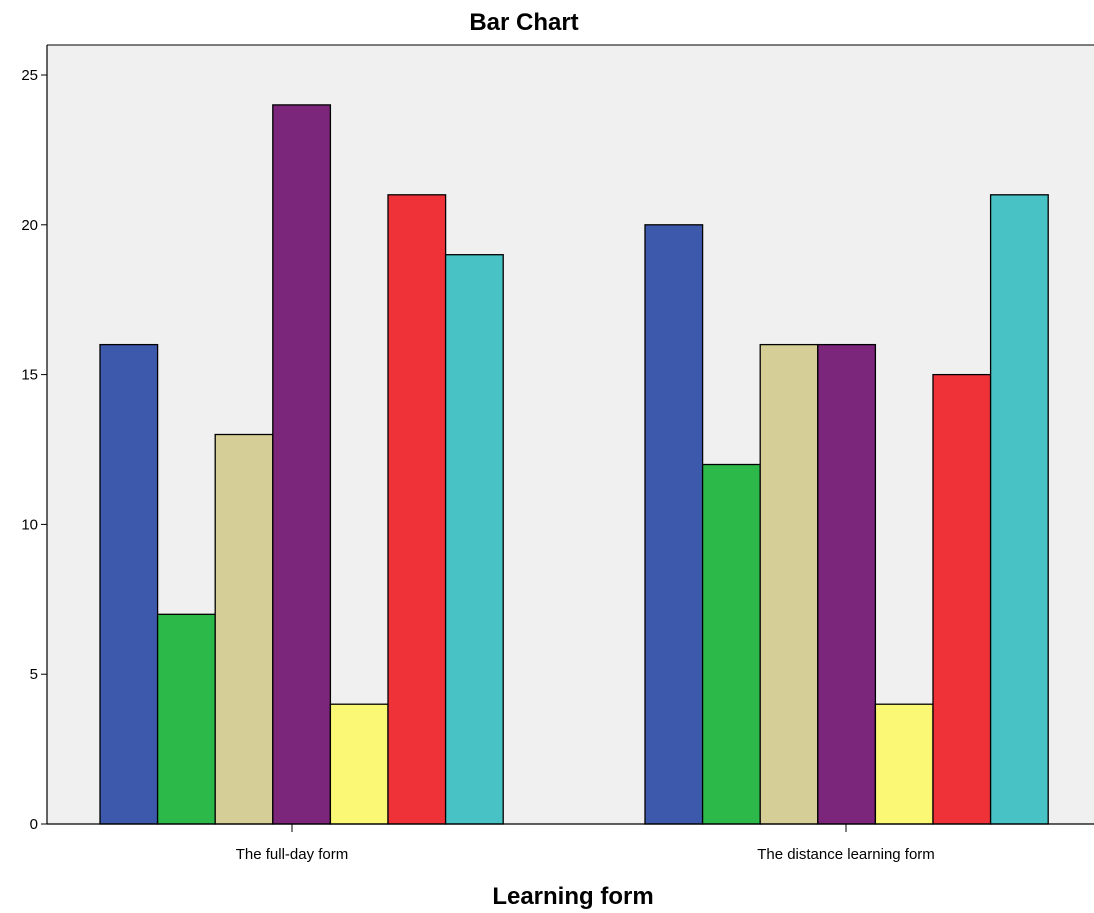 Image resolution: width=1094 pixels, height=913 pixels. Describe the element at coordinates (34, 824) in the screenshot. I see `y-tick-label: 0` at that location.